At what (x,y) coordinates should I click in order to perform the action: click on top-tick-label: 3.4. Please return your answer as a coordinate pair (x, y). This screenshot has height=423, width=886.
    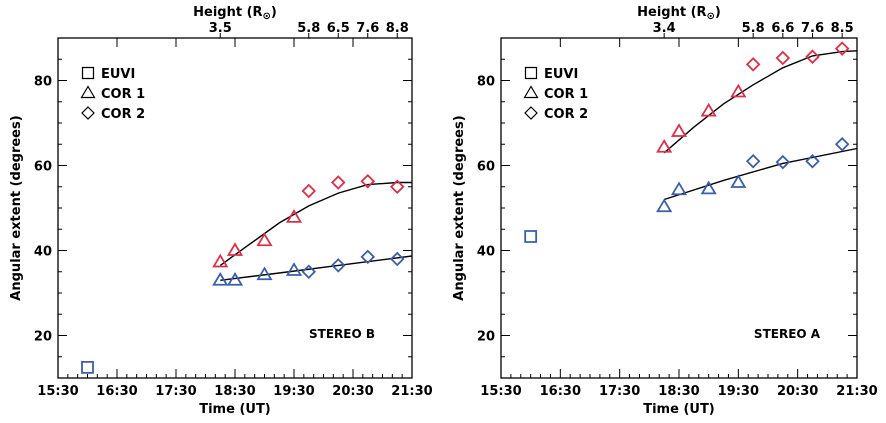
    Looking at the image, I should click on (664, 28).